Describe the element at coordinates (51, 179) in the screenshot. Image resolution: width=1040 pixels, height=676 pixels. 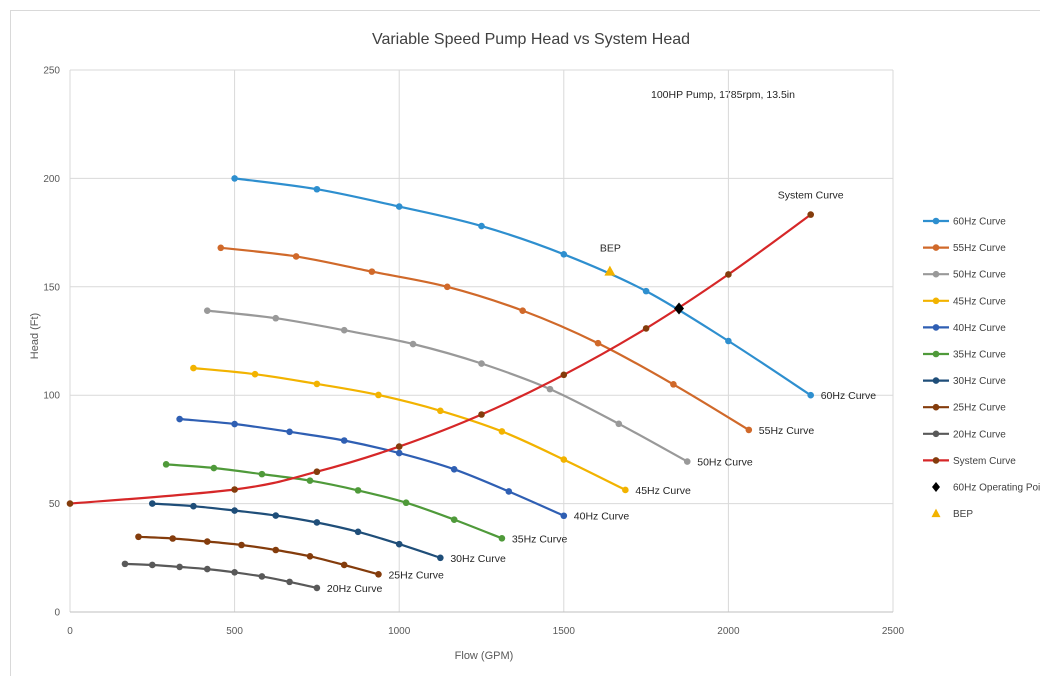
I see `y-tick-label: 200` at that location.